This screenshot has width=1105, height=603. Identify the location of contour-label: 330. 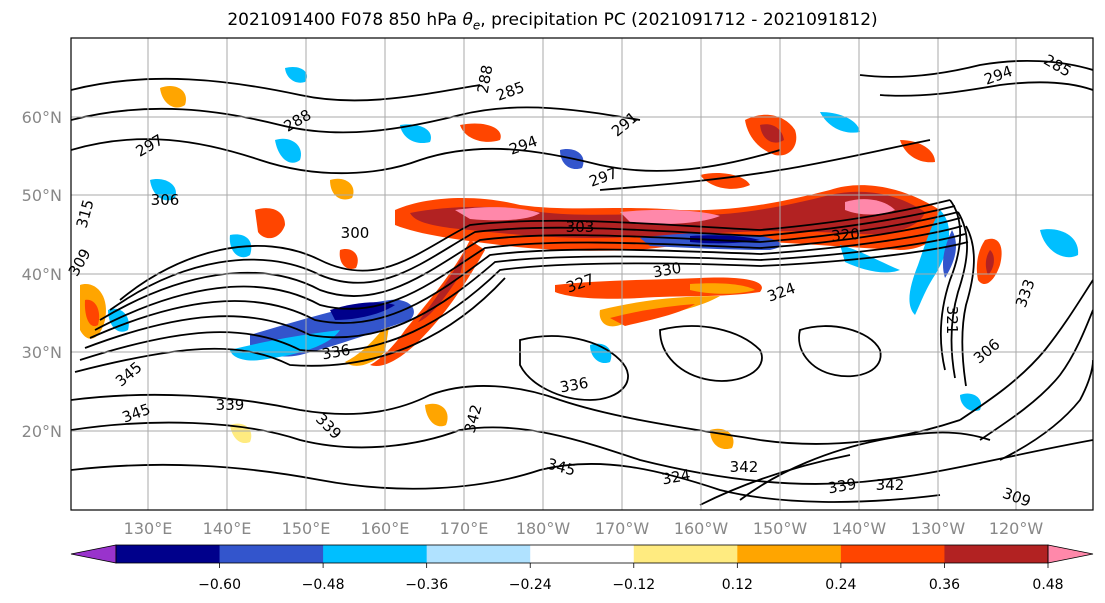
(666, 270).